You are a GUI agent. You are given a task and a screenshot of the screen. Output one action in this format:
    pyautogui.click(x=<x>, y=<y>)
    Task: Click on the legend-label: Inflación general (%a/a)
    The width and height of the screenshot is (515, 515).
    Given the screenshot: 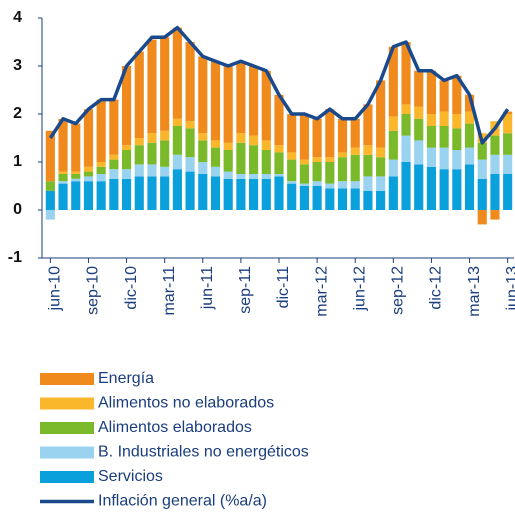 What is the action you would take?
    pyautogui.click(x=182, y=501)
    